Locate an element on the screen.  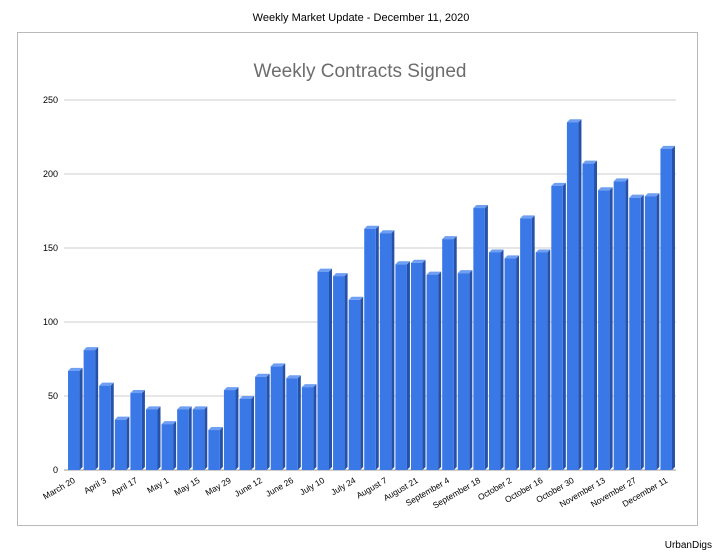
x-tick-label: May 29 is located at coordinates (218, 486).